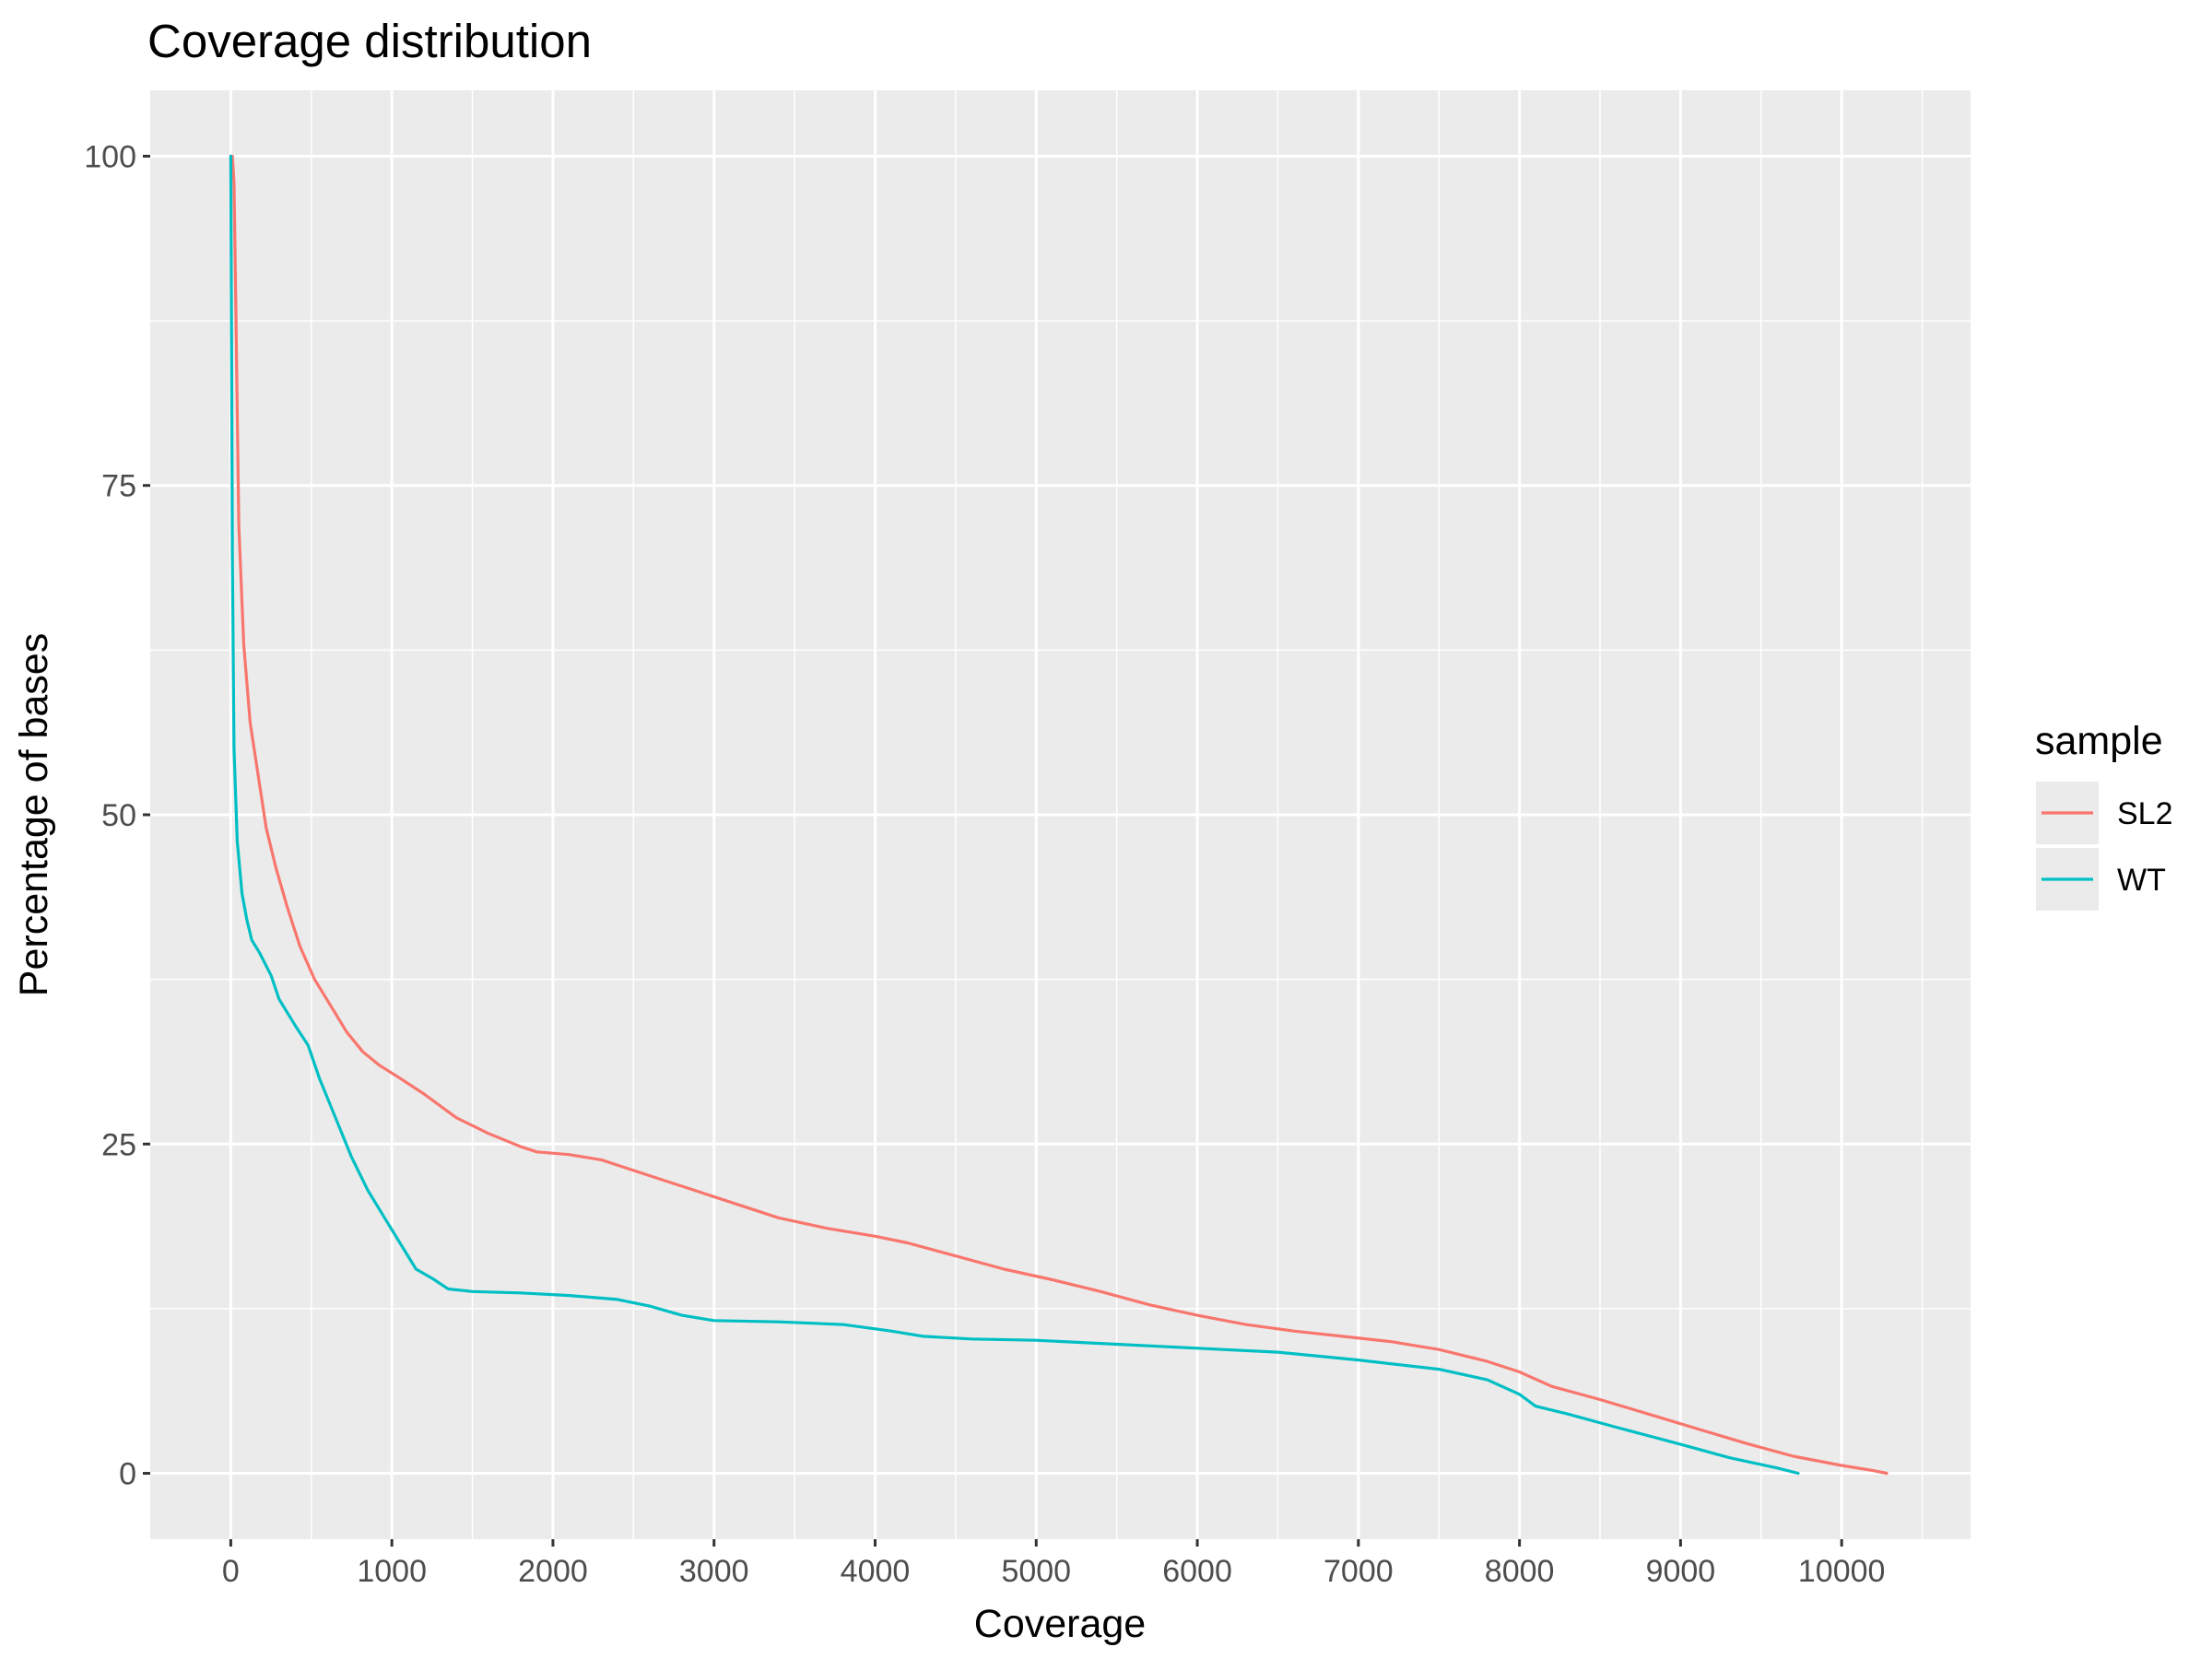 The width and height of the screenshot is (2212, 1659). Describe the element at coordinates (714, 1571) in the screenshot. I see `x-tick-label: 3000` at that location.